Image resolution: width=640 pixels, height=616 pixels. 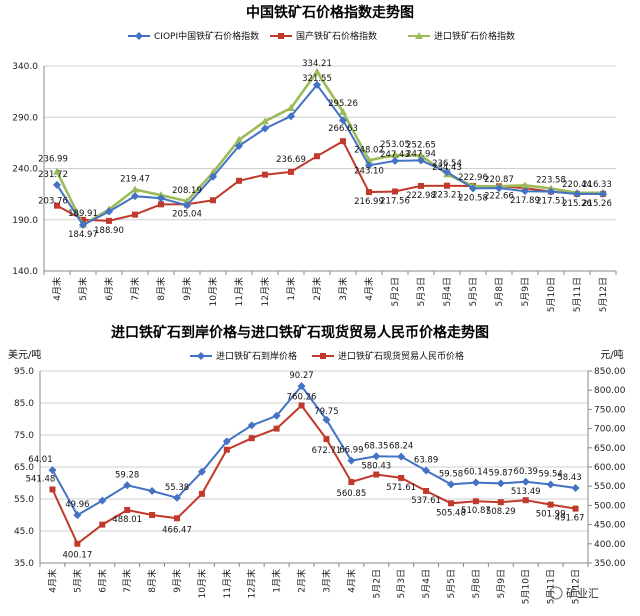 What do you see at coordinates (291, 160) in the screenshot?
I see `data-label: 236.69` at bounding box center [291, 160].